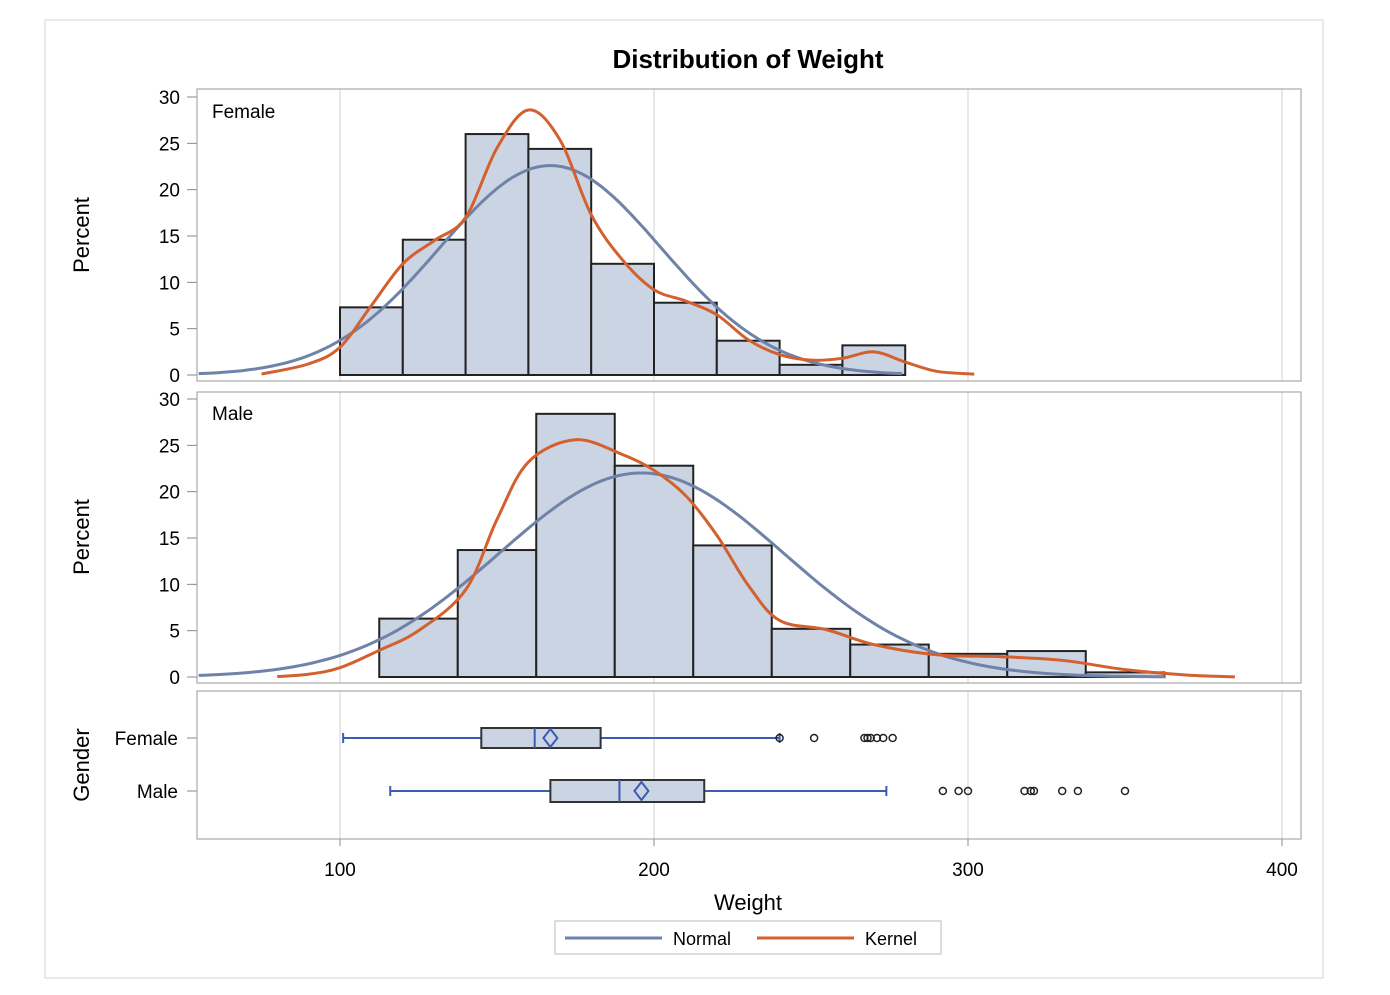  What do you see at coordinates (747, 59) in the screenshot?
I see `chart-title: Distribution of Weight` at bounding box center [747, 59].